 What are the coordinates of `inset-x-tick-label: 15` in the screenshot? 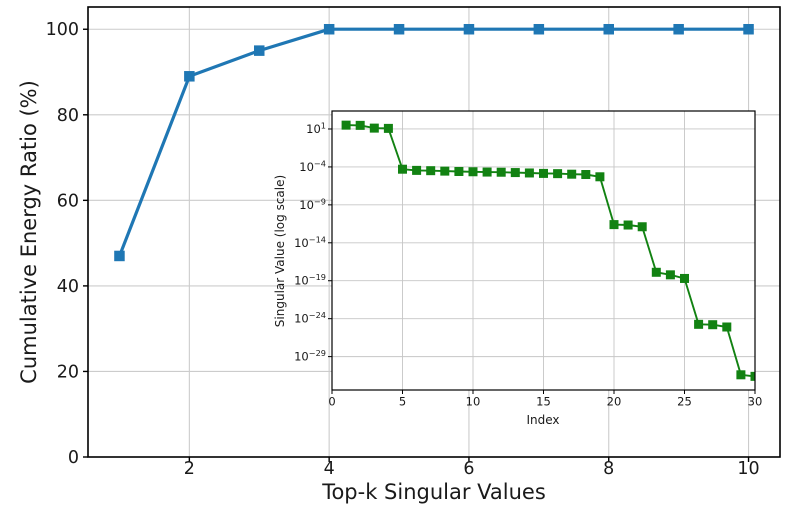 It's located at (543, 402).